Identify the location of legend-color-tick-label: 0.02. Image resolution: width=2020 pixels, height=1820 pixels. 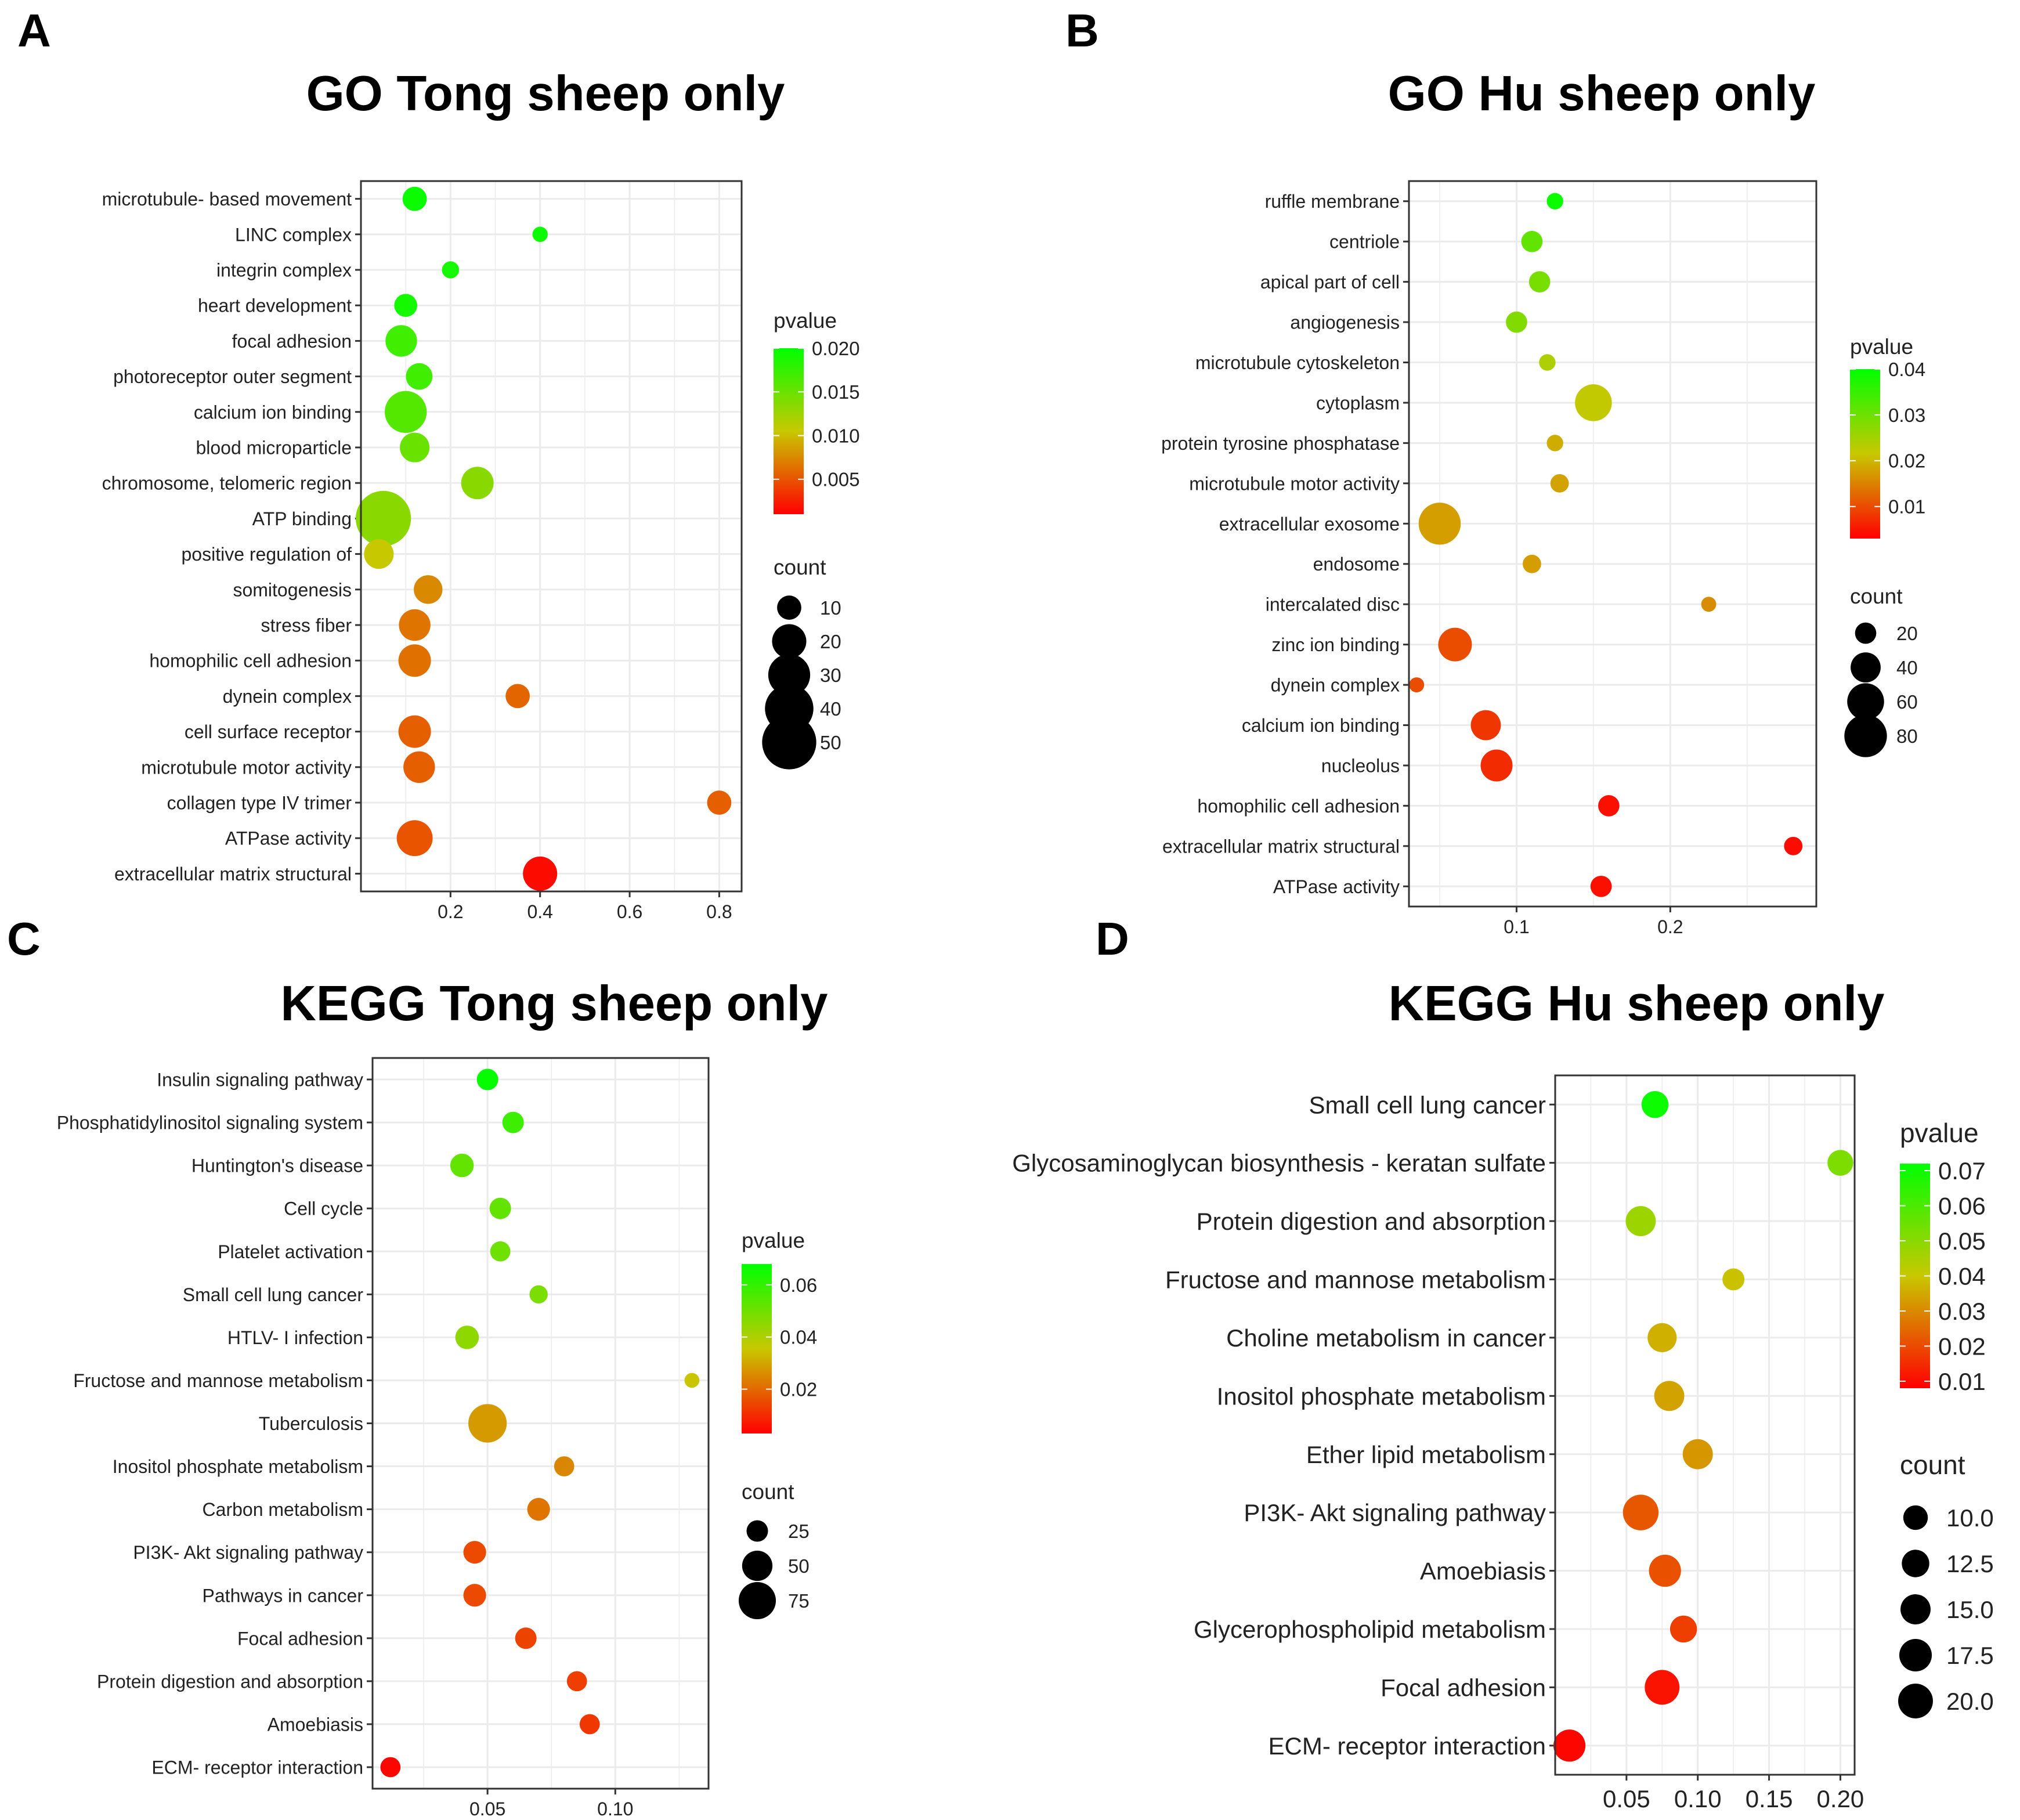
(1906, 461).